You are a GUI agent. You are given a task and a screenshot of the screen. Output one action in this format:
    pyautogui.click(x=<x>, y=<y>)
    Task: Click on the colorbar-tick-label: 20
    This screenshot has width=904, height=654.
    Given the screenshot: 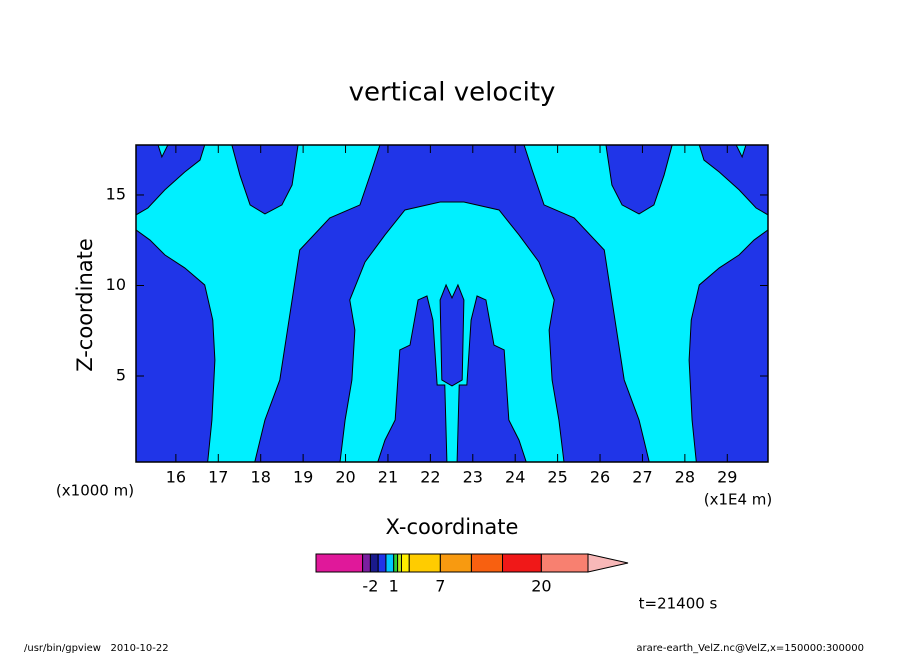 What is the action you would take?
    pyautogui.click(x=541, y=586)
    